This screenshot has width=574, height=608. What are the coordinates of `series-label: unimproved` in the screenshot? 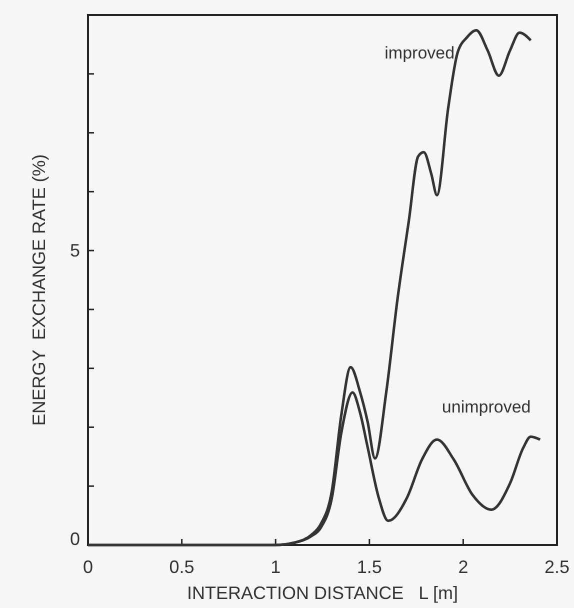 It's located at (486, 407).